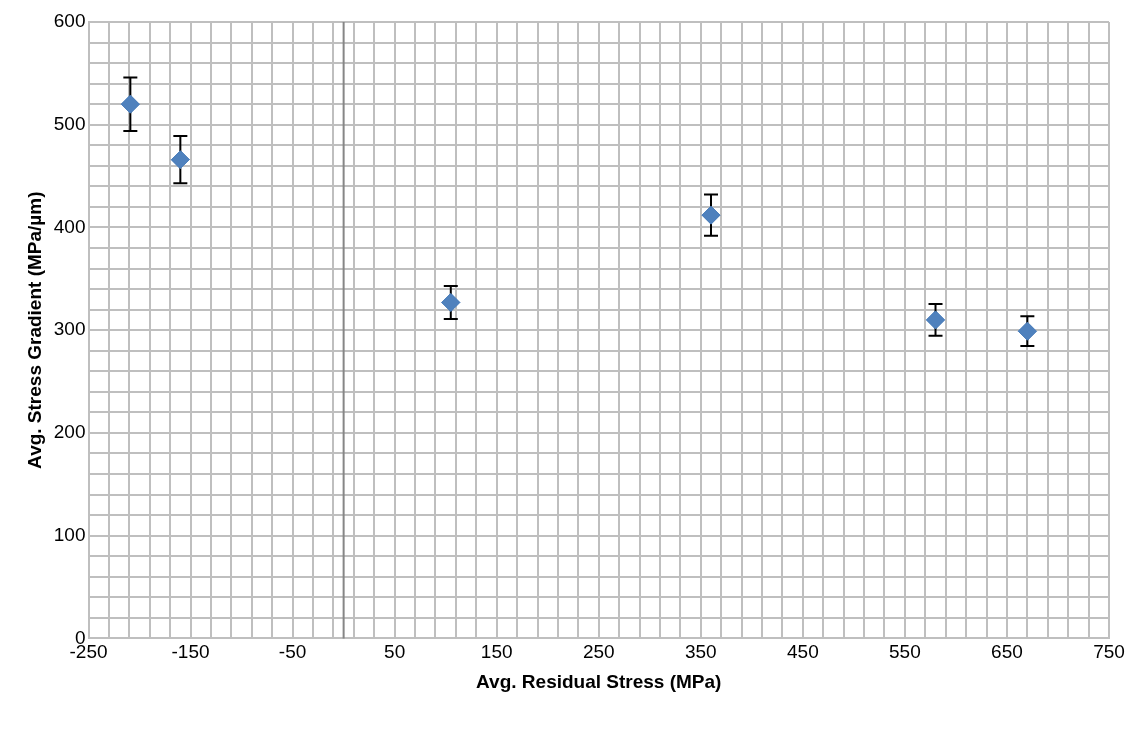  Describe the element at coordinates (905, 652) in the screenshot. I see `x-tick-label: 550` at that location.